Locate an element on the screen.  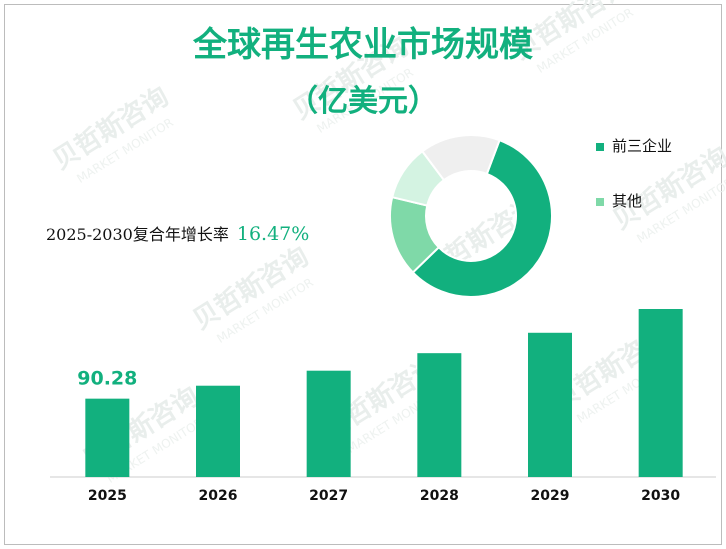
bar-2030 is located at coordinates (660, 393).